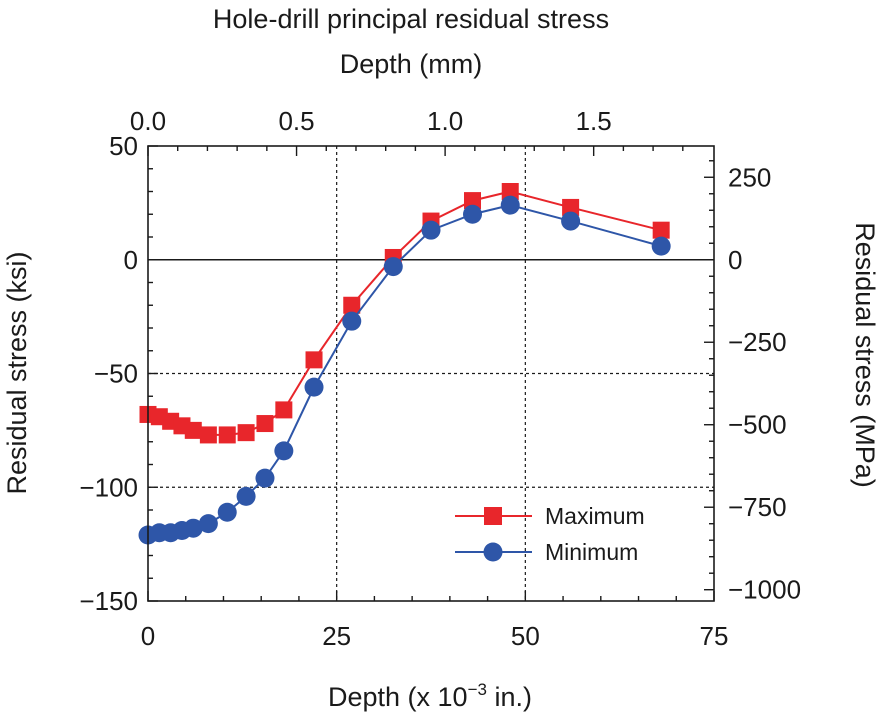  Describe the element at coordinates (735, 260) in the screenshot. I see `right-tick-label: 0` at that location.